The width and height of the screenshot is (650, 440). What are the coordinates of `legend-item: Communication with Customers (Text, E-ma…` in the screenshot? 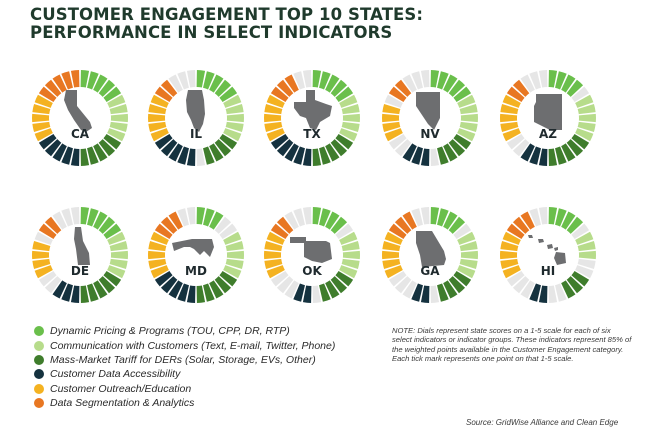 It's located at (184, 345).